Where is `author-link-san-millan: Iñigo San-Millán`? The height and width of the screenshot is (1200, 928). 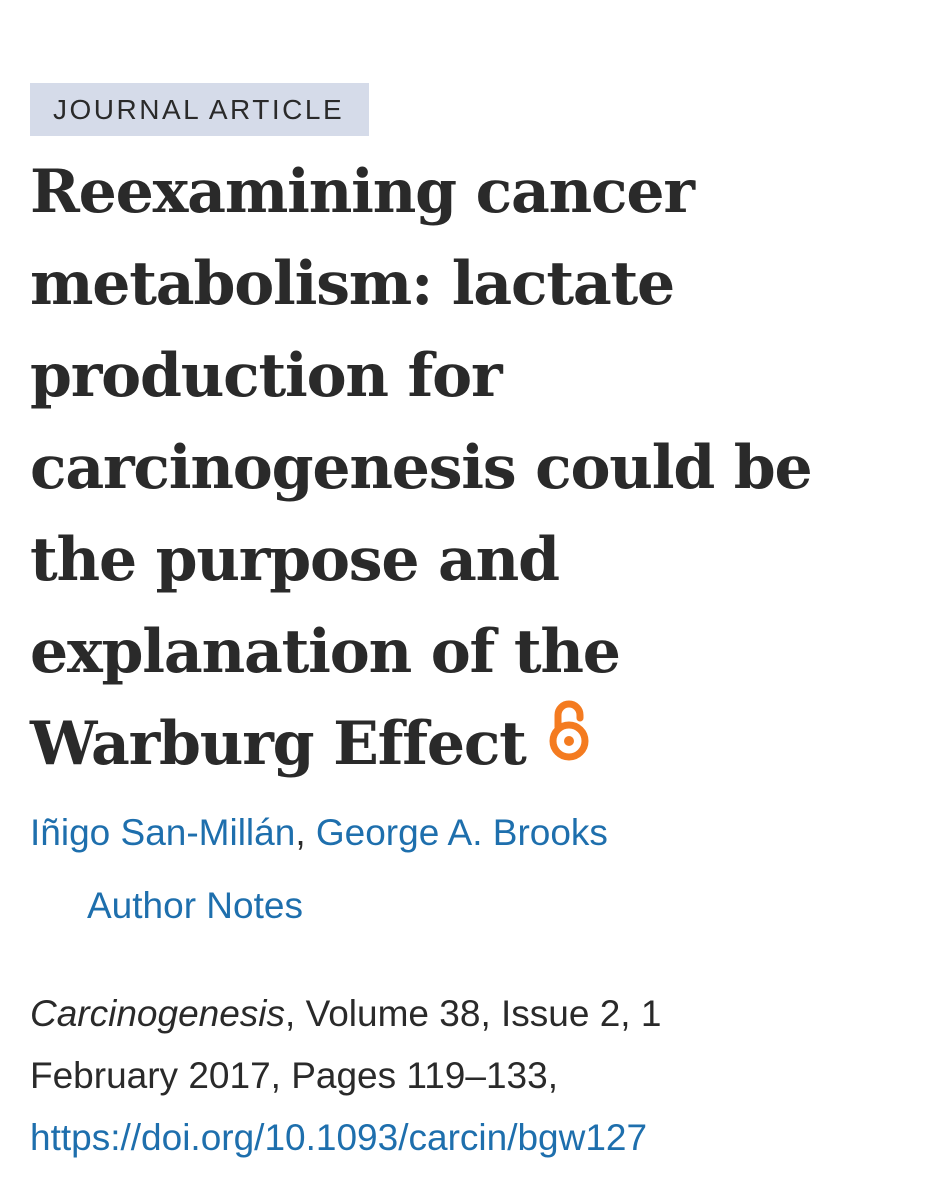
author-link-san-millan: Iñigo San-Millán is located at coordinates (163, 832).